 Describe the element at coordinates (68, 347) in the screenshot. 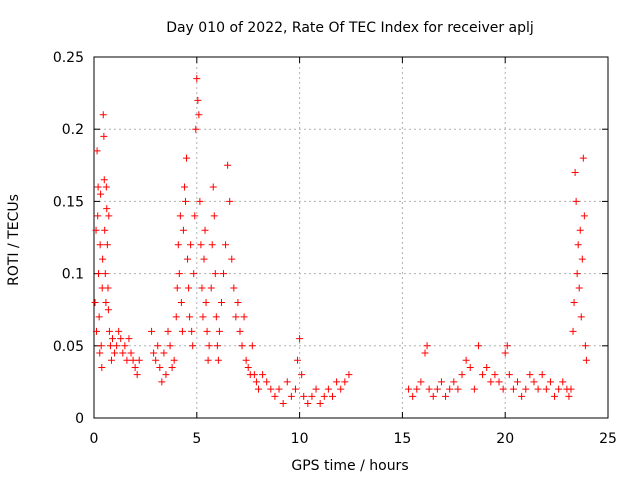

I see `y-tick-label: 0.05` at that location.